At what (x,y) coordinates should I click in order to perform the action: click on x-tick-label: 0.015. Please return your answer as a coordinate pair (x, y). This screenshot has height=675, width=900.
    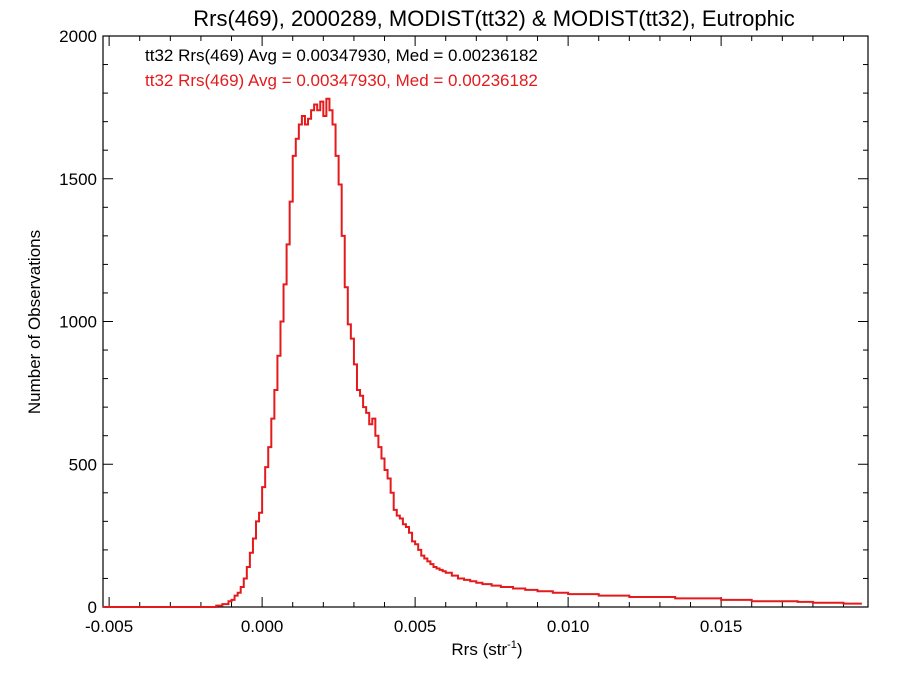
    Looking at the image, I should click on (721, 626).